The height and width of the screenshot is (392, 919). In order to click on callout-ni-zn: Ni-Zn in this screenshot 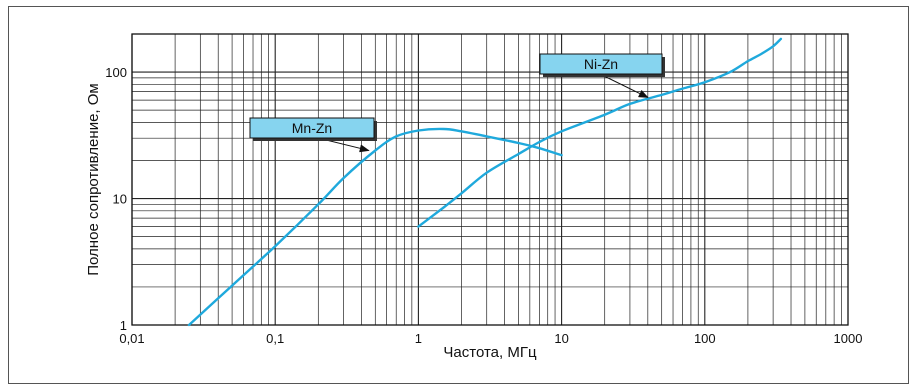, I will do `click(602, 75)`.